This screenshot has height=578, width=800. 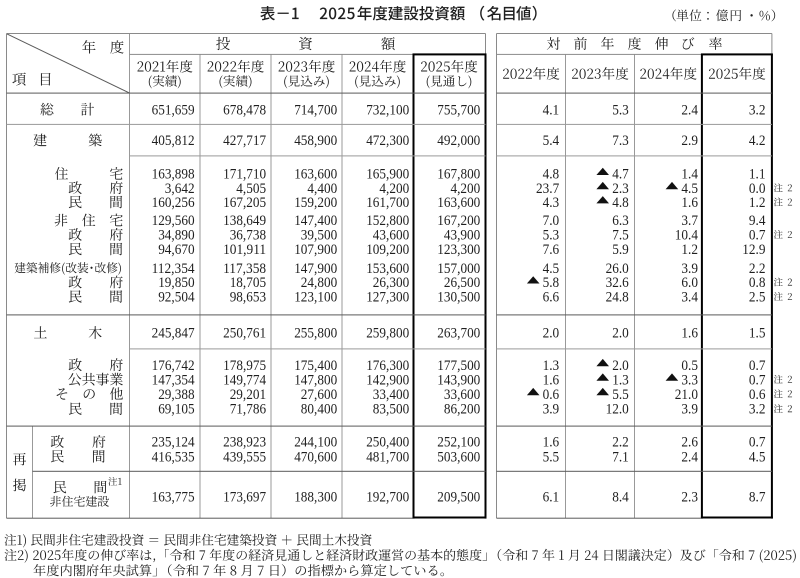 What do you see at coordinates (176, 410) in the screenshot?
I see `svg-text: 69,105` at bounding box center [176, 410].